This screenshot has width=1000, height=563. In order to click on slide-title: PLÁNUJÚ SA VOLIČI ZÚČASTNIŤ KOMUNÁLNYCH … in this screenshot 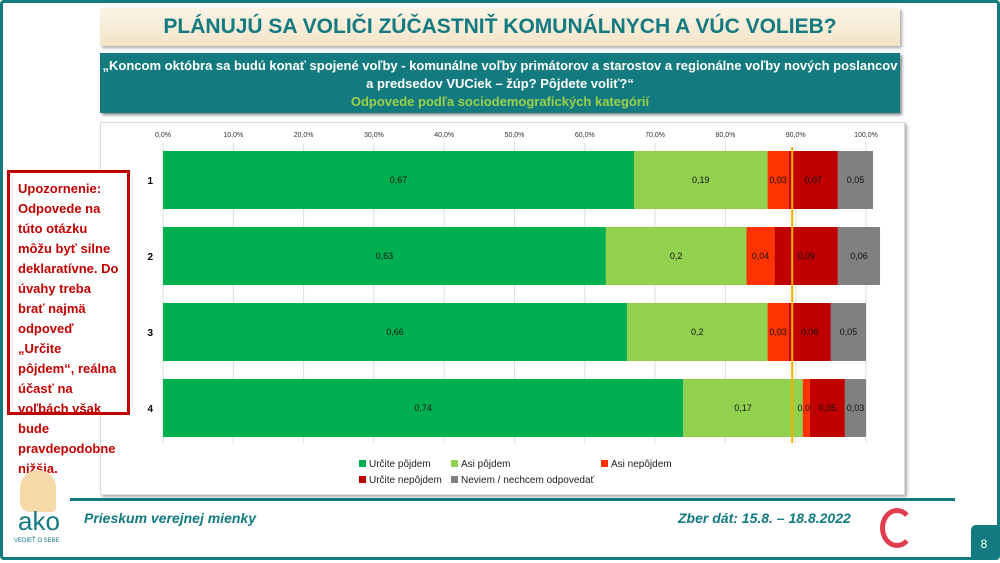, I will do `click(500, 27)`.